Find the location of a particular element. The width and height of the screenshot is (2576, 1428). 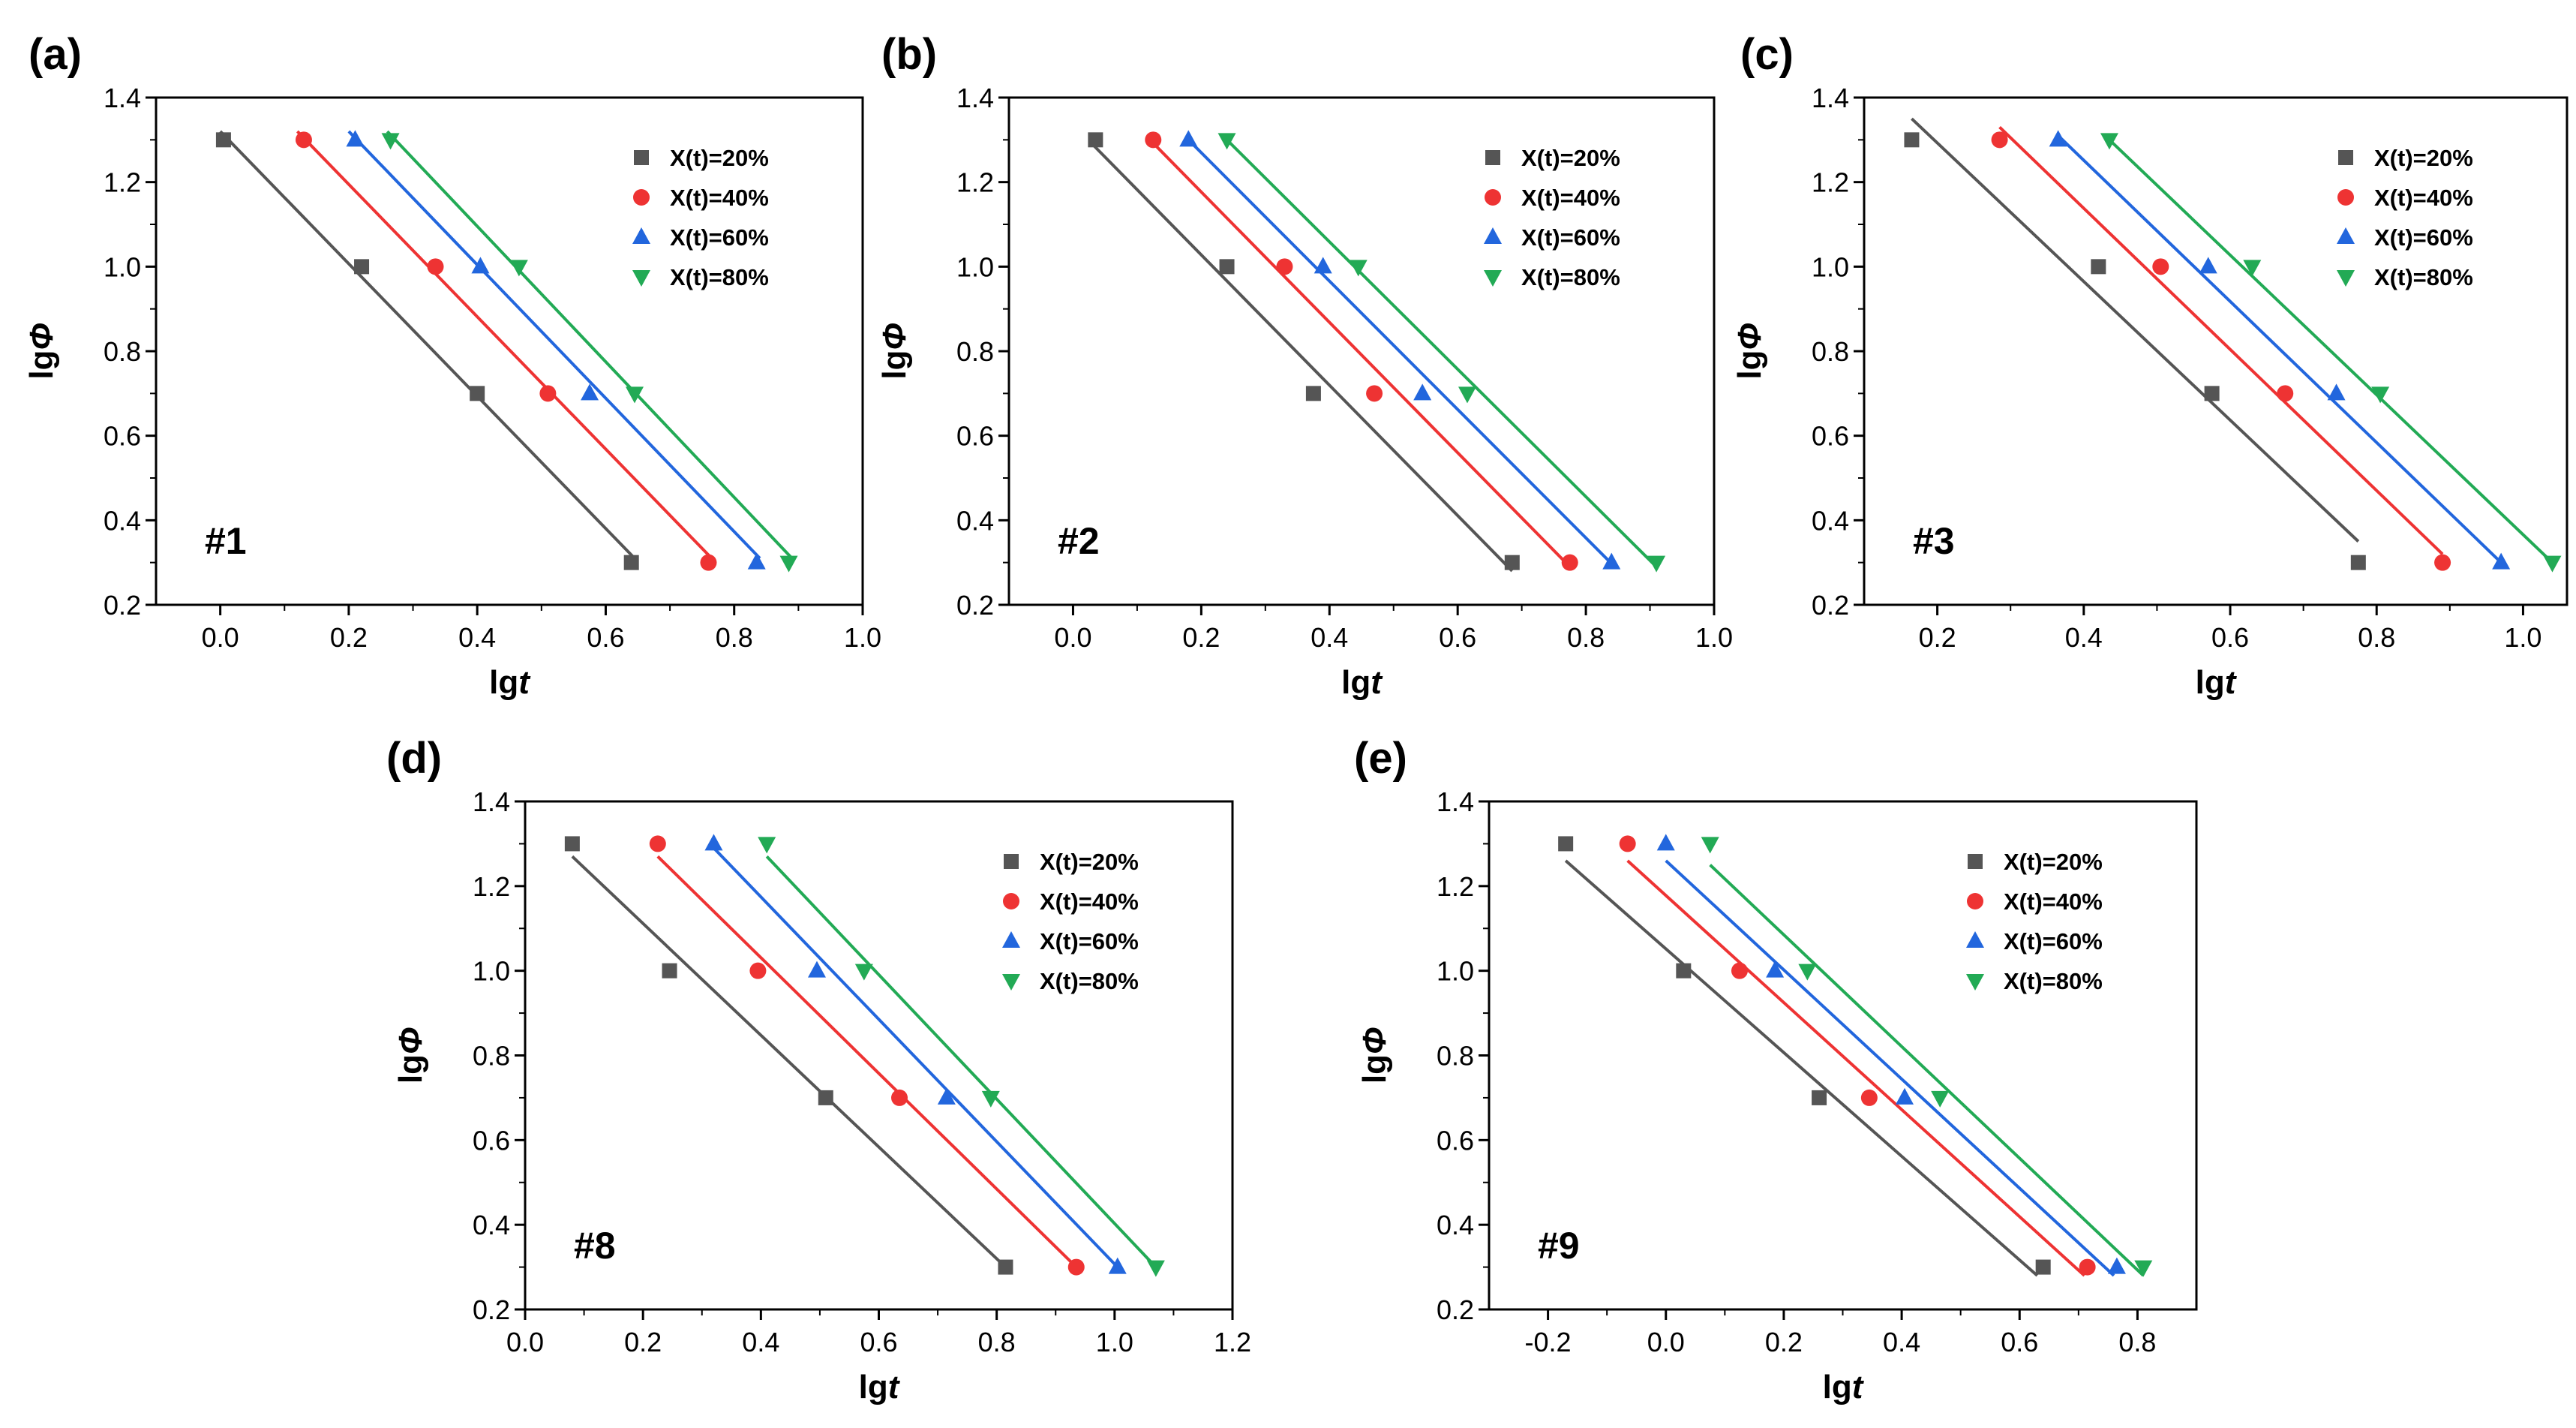

x-tick-label: 0.4 is located at coordinates (477, 637).